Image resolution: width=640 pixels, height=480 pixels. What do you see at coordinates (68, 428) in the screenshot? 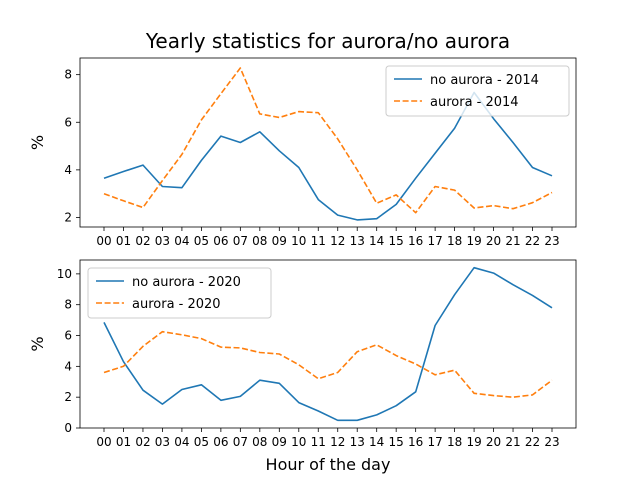
I see `y-tick-label: 0` at bounding box center [68, 428].